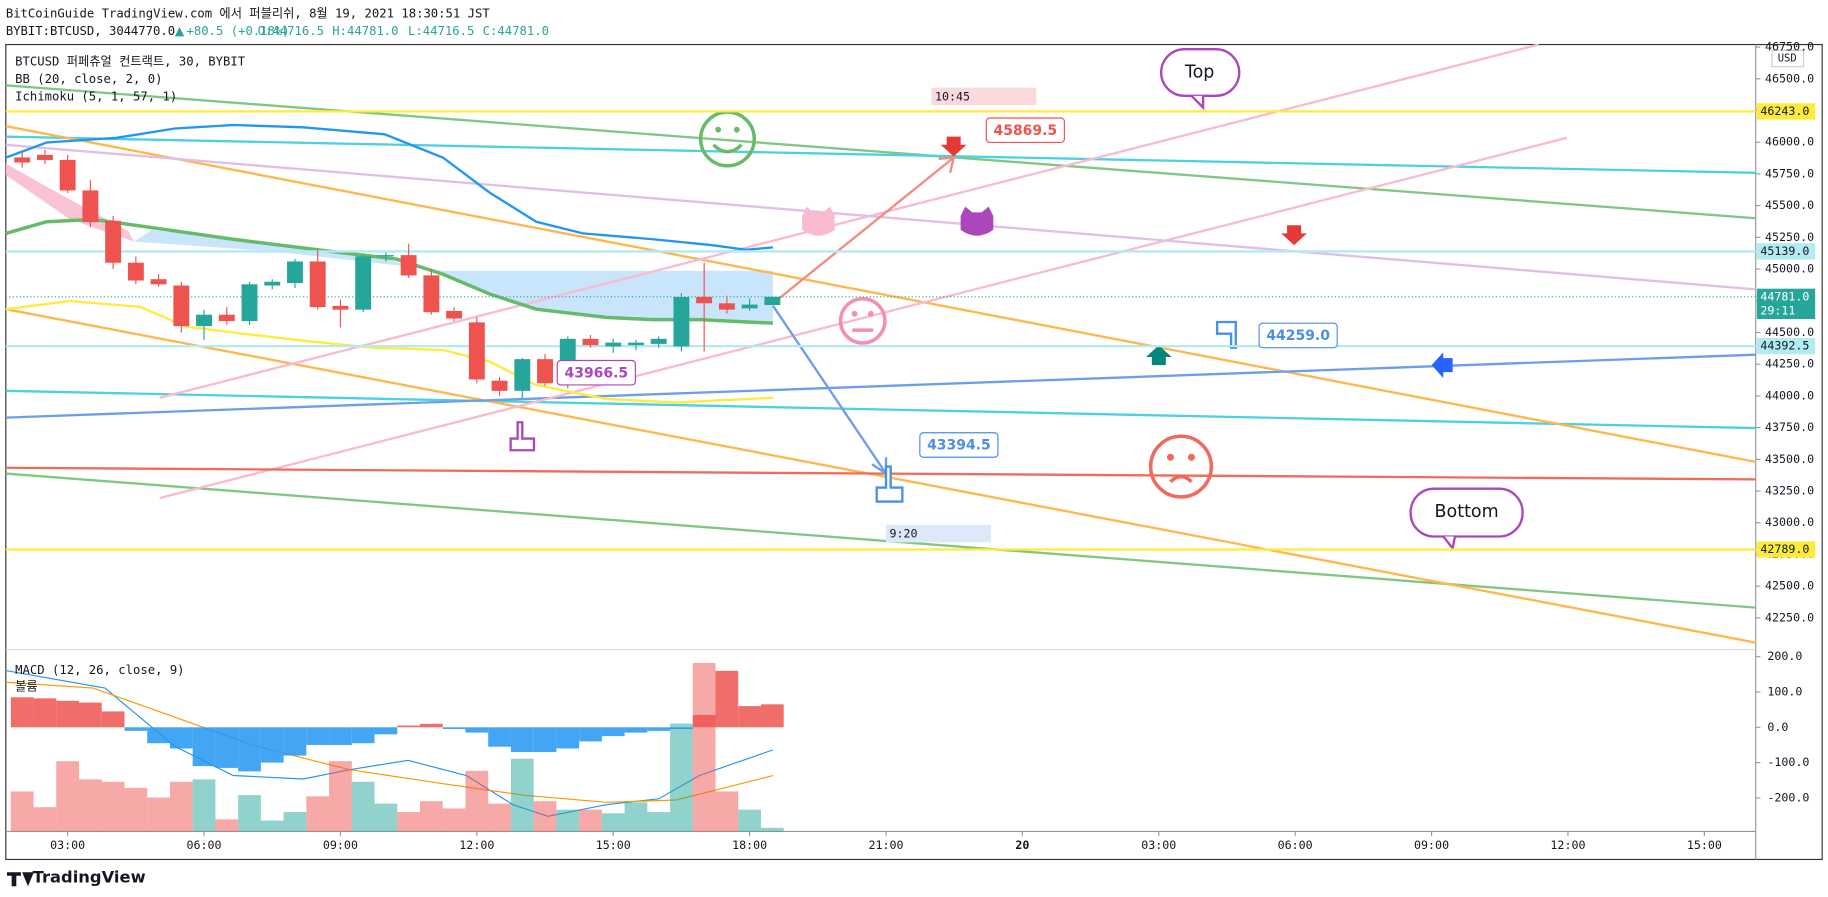  What do you see at coordinates (863, 230) in the screenshot?
I see `arrow` at bounding box center [863, 230].